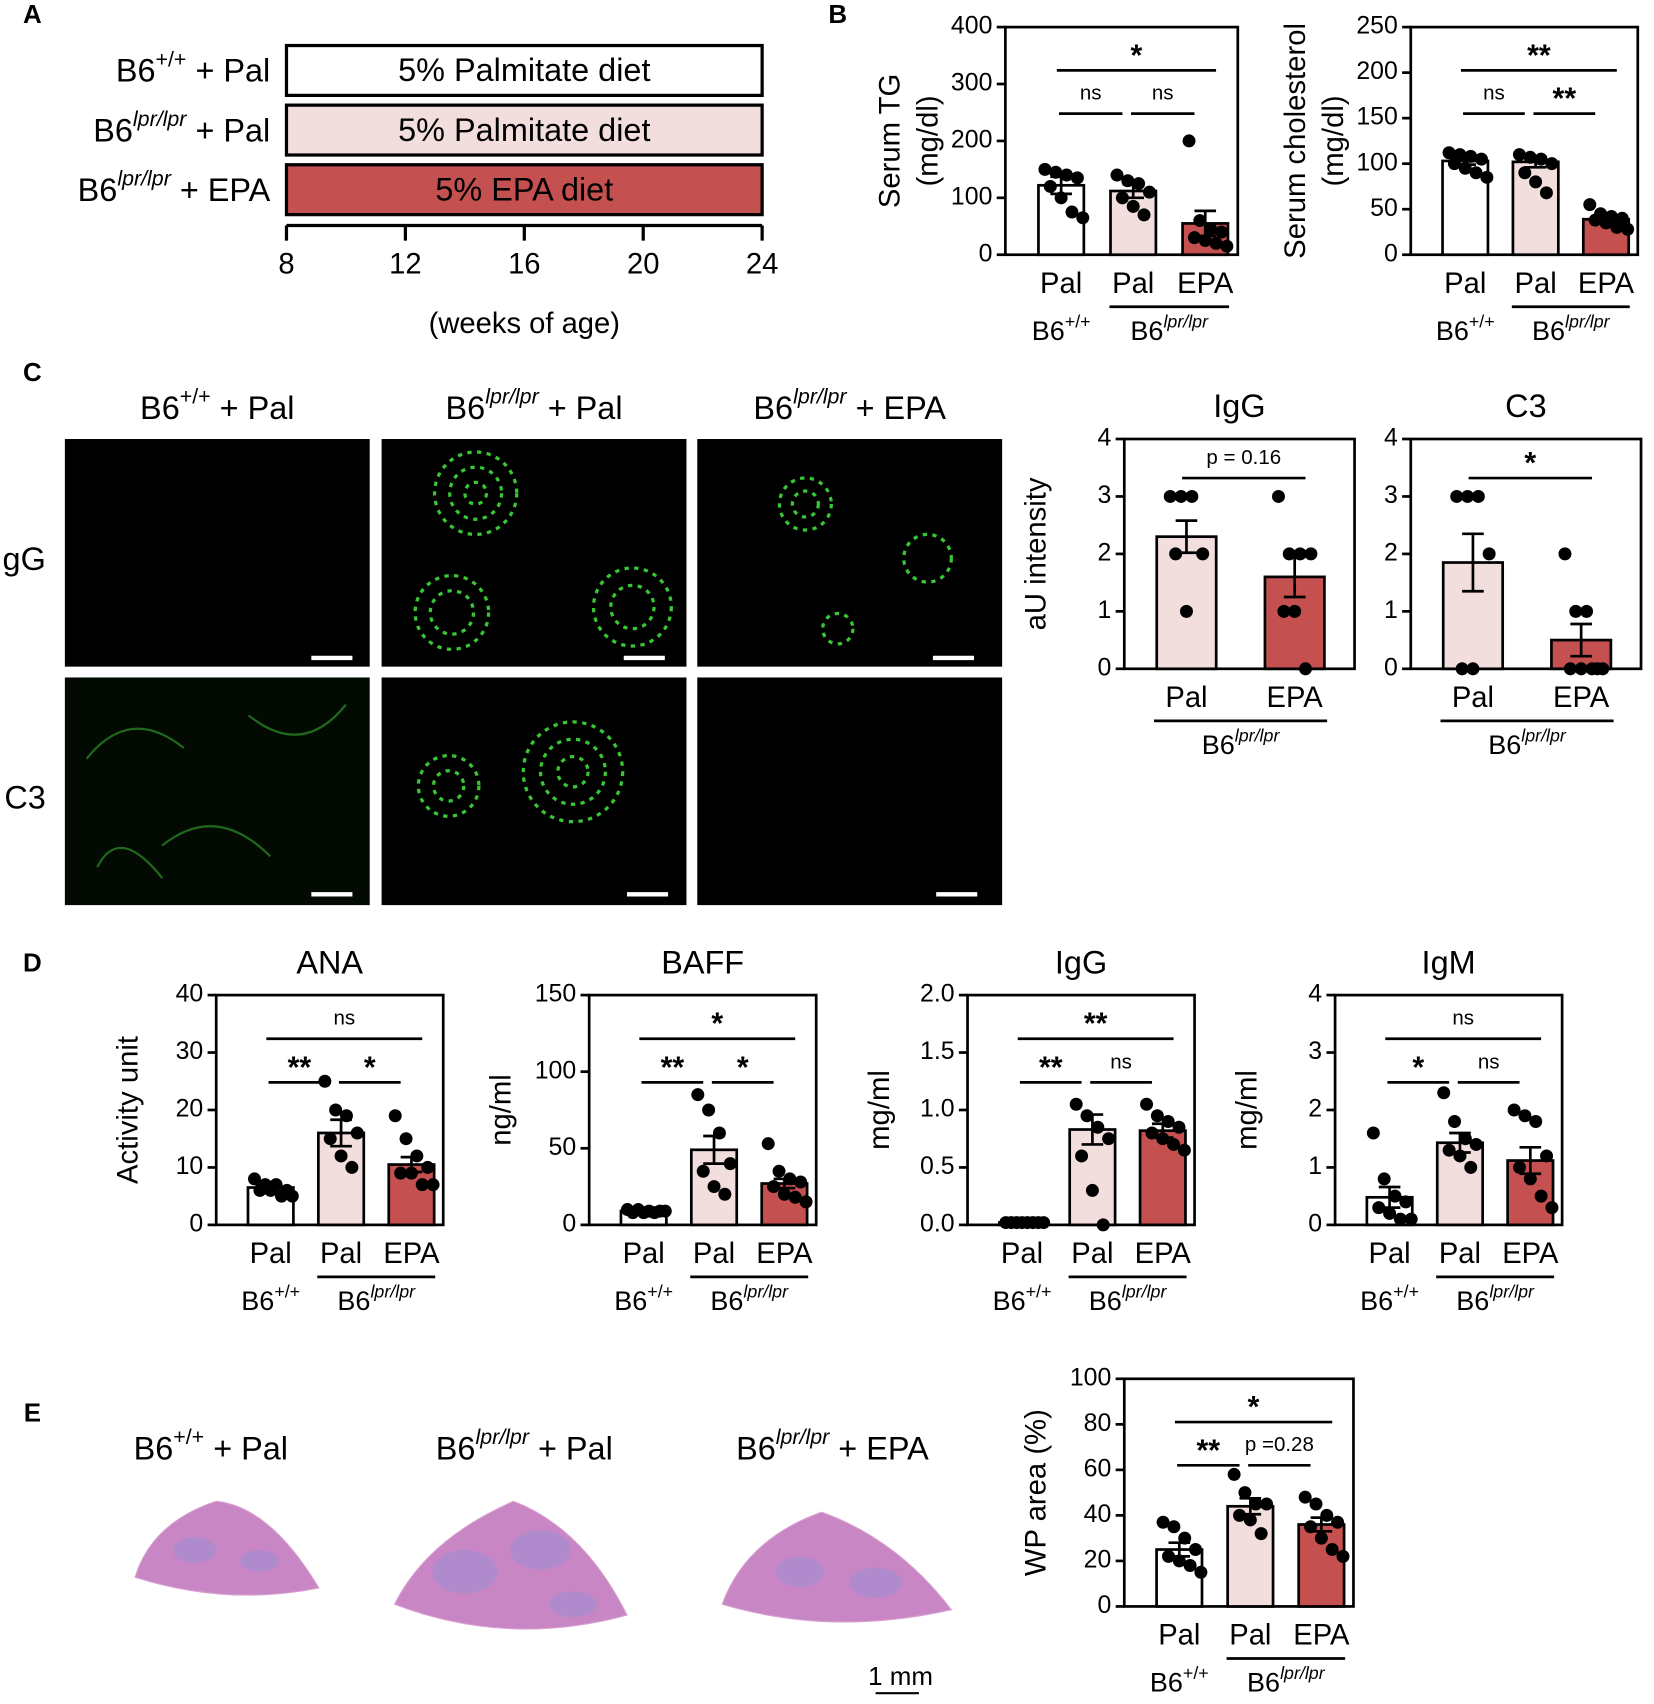 The height and width of the screenshot is (1704, 1654). What do you see at coordinates (1315, 1051) in the screenshot?
I see `y-tick-label: 3` at bounding box center [1315, 1051].